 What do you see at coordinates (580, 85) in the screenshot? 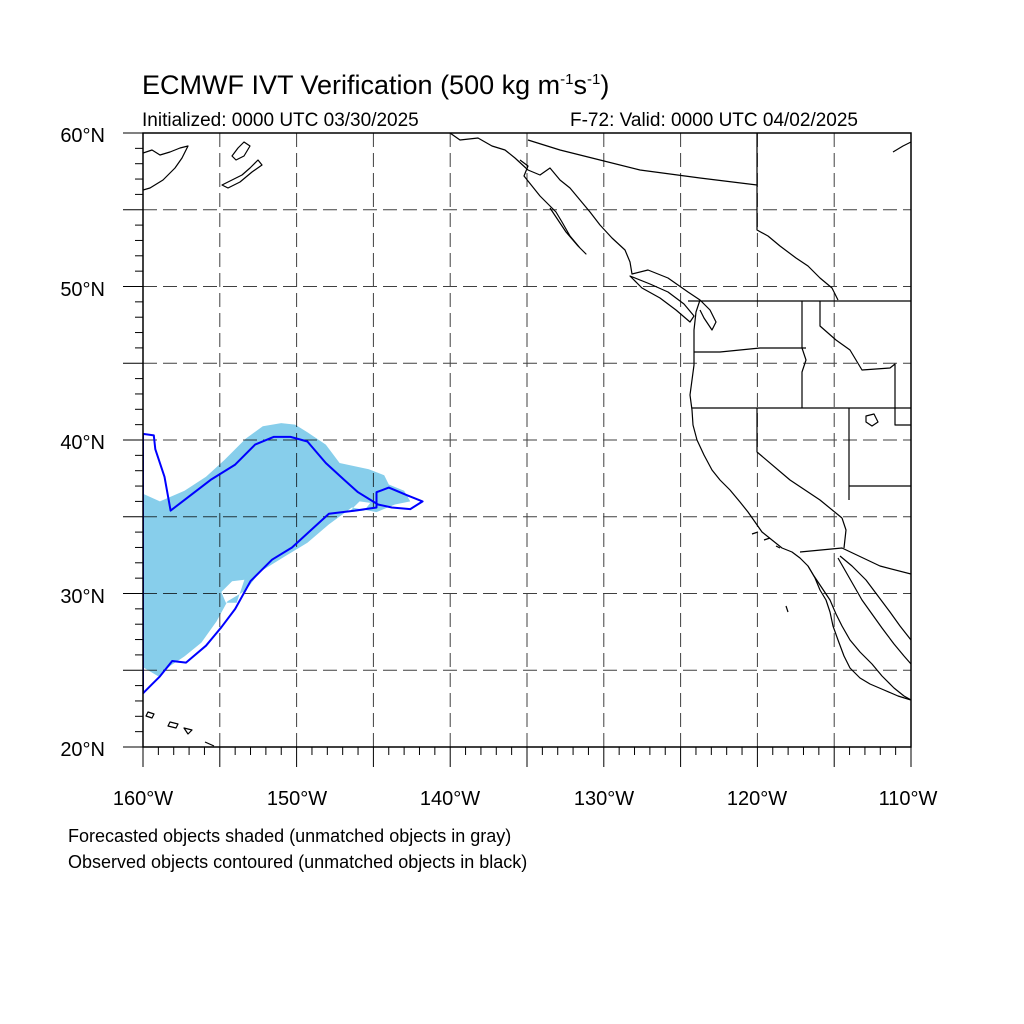
I see `map-title-unit-s: s` at bounding box center [580, 85].